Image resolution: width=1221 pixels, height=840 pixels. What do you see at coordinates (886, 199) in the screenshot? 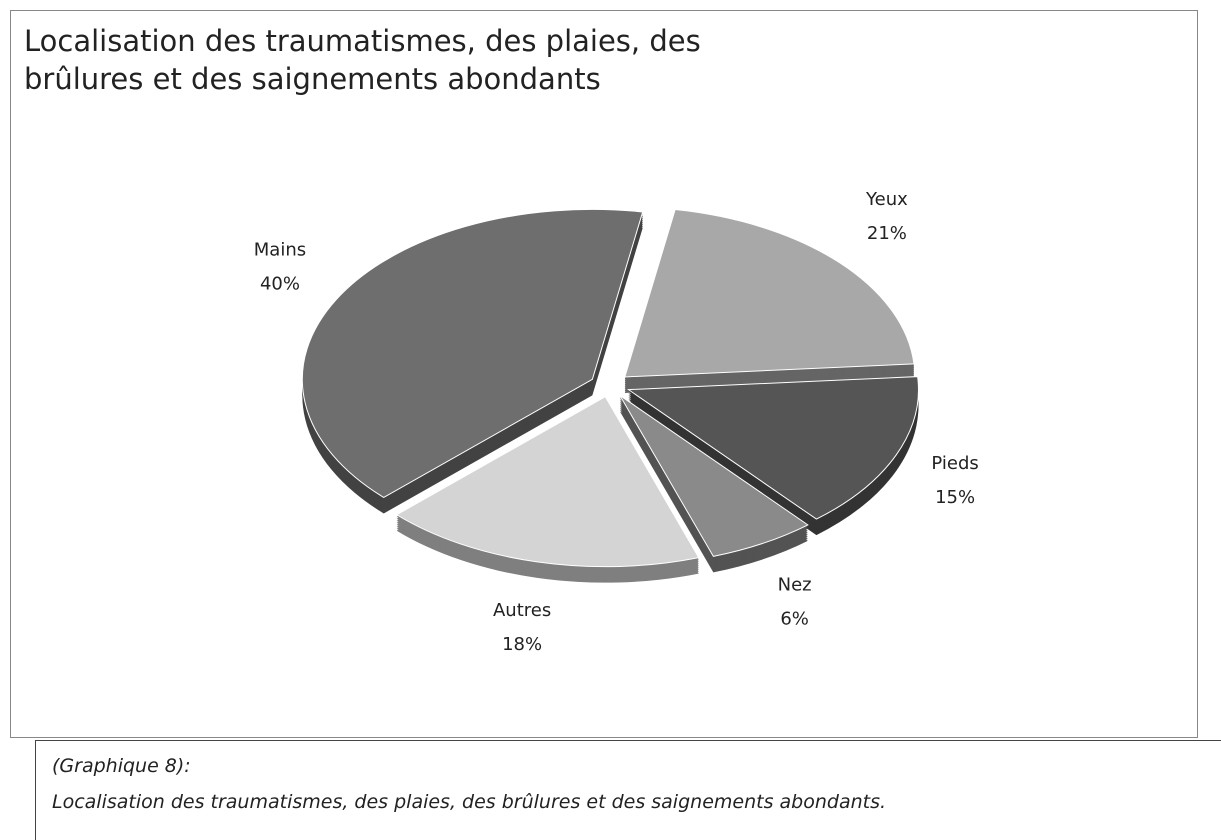
I see `slice-label: Yeux` at bounding box center [886, 199].